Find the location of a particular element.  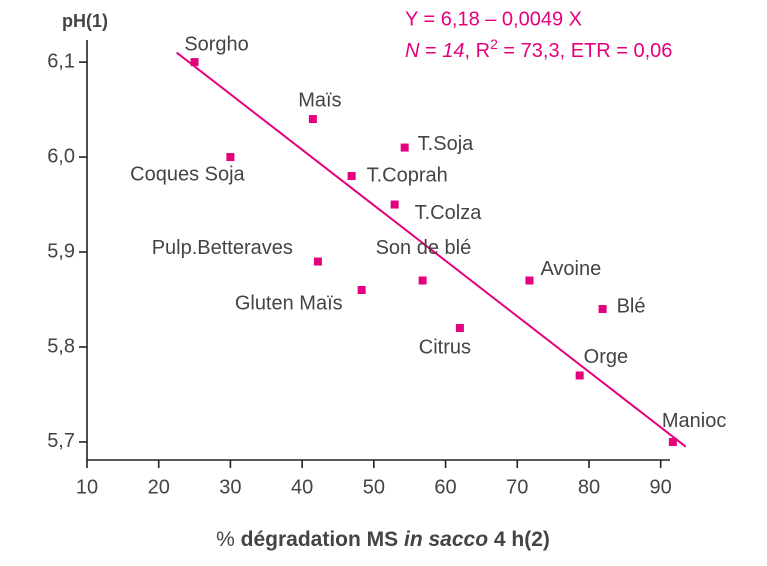

y-tick-label: 5,7 is located at coordinates (61, 441).